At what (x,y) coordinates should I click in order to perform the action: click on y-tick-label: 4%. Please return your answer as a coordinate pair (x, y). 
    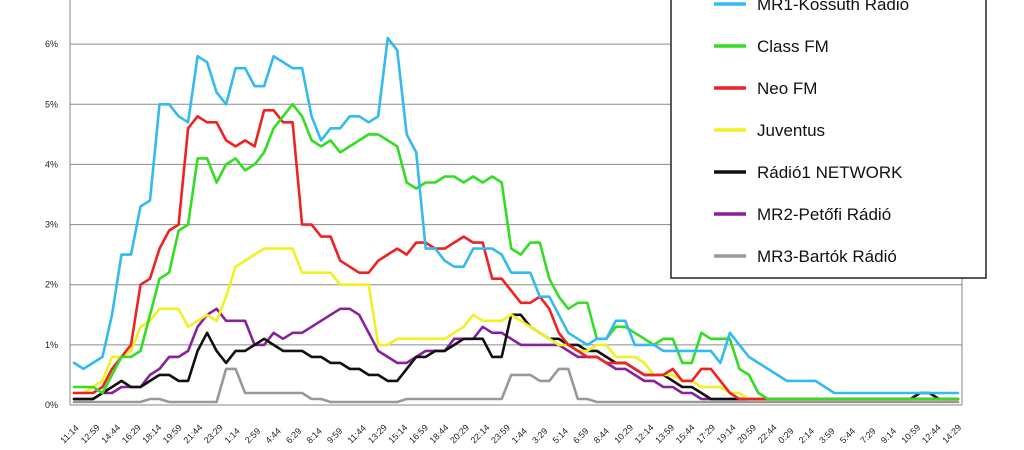
    Looking at the image, I should click on (51, 164).